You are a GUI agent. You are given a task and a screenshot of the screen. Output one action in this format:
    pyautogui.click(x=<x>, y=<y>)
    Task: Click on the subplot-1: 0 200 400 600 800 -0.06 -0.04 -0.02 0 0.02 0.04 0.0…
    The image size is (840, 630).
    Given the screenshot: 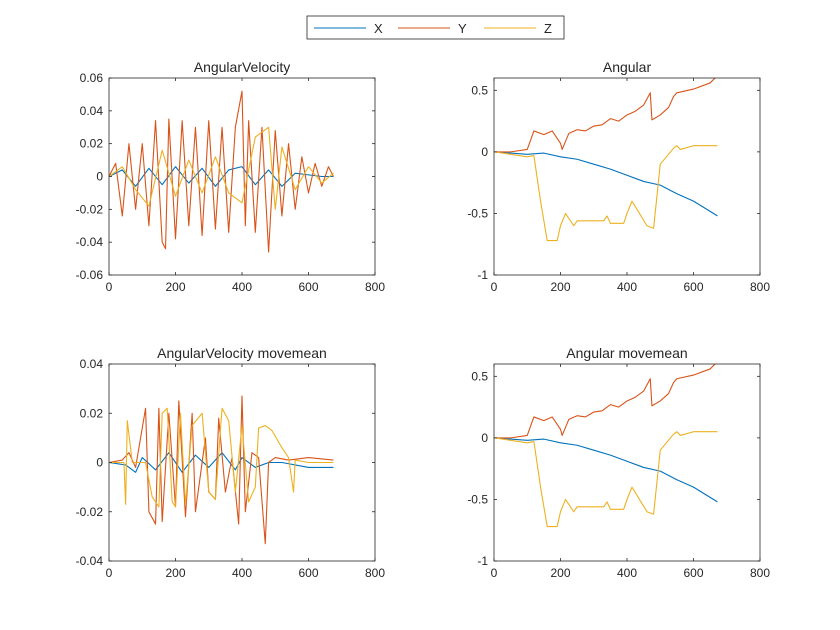 What is the action you would take?
    pyautogui.click(x=231, y=176)
    